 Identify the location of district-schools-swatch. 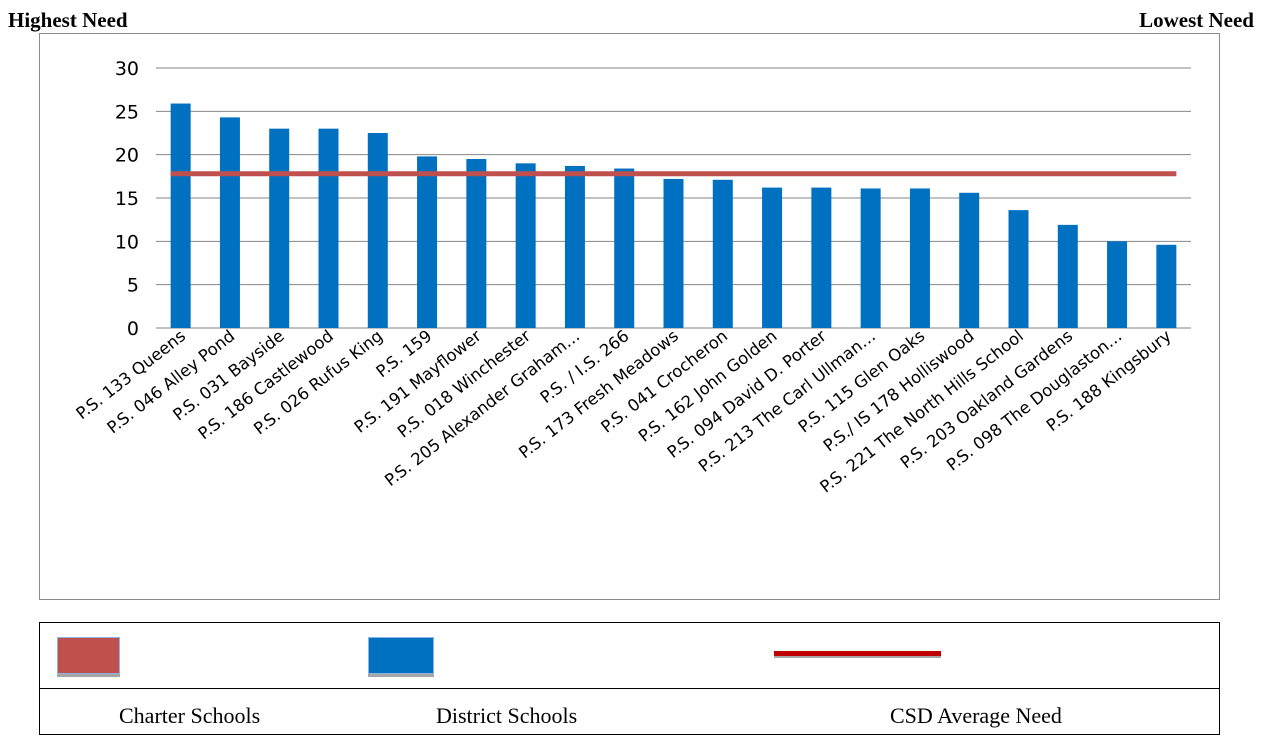
(401, 655).